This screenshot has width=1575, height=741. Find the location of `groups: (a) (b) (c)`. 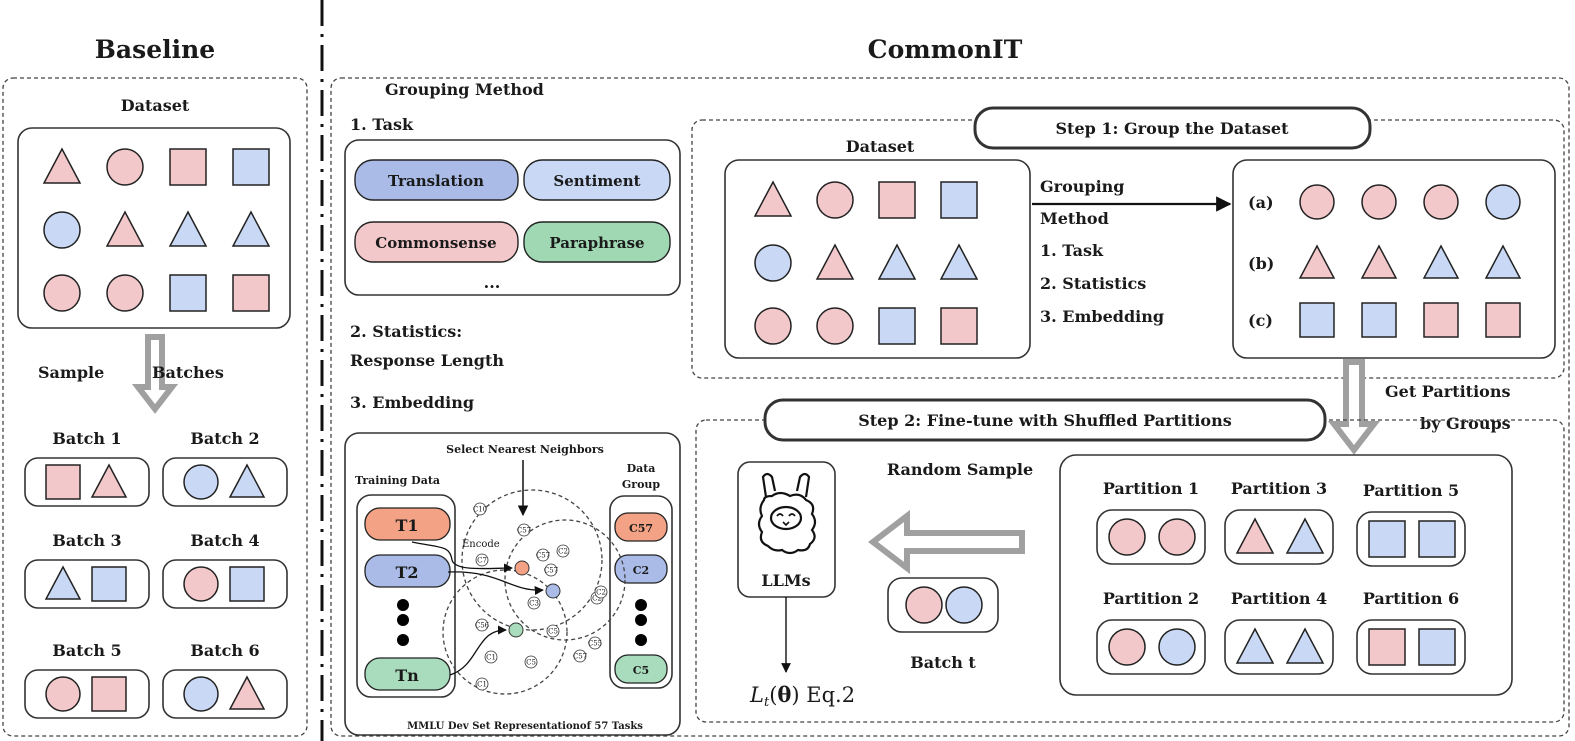

groups: (a) (b) (c) is located at coordinates (1385, 261).